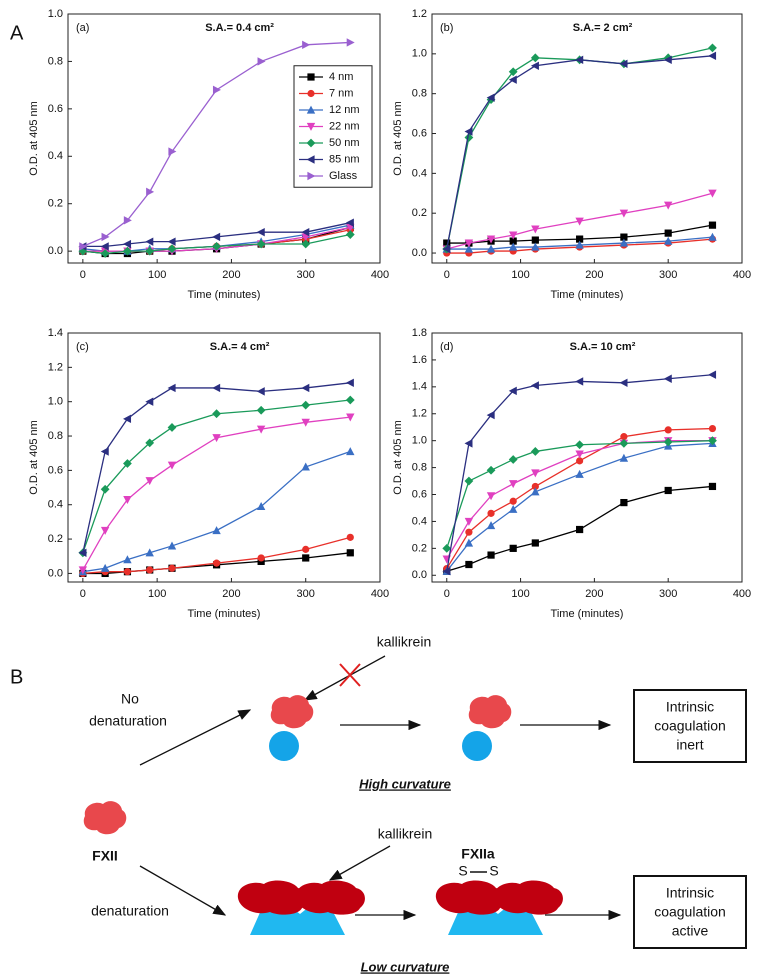 The width and height of the screenshot is (759, 980). What do you see at coordinates (462, 871) in the screenshot?
I see `bond-label: S` at bounding box center [462, 871].